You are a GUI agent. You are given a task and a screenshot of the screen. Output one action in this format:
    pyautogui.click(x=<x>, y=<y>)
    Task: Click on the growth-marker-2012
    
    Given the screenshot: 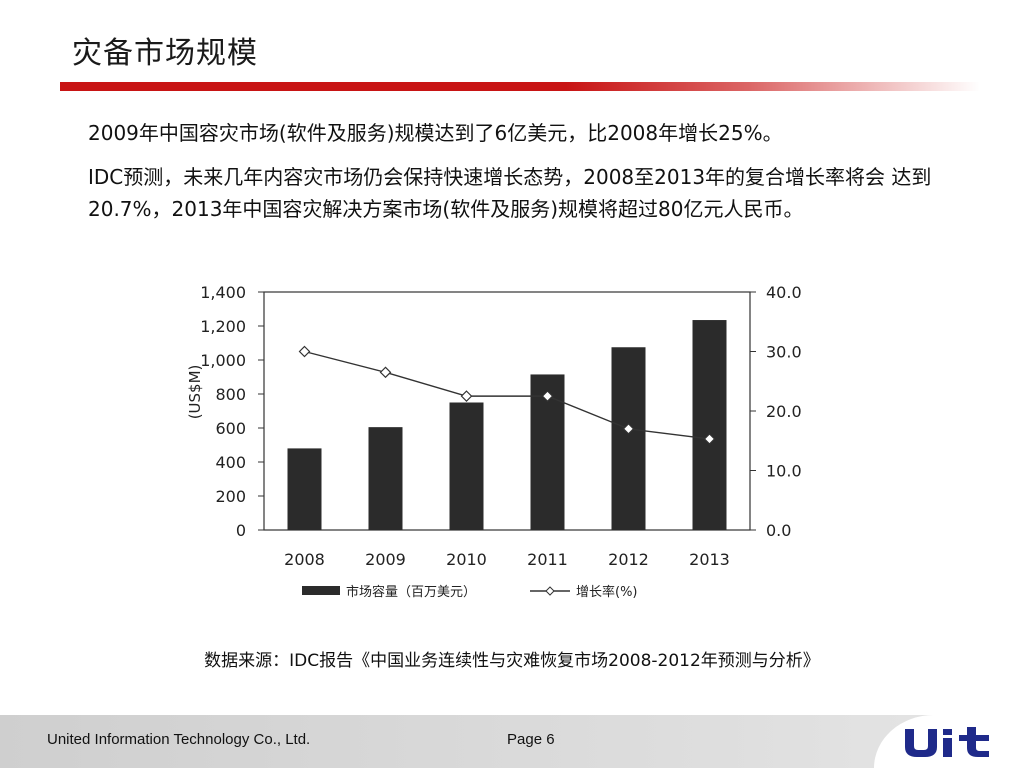 What is the action you would take?
    pyautogui.click(x=628, y=429)
    